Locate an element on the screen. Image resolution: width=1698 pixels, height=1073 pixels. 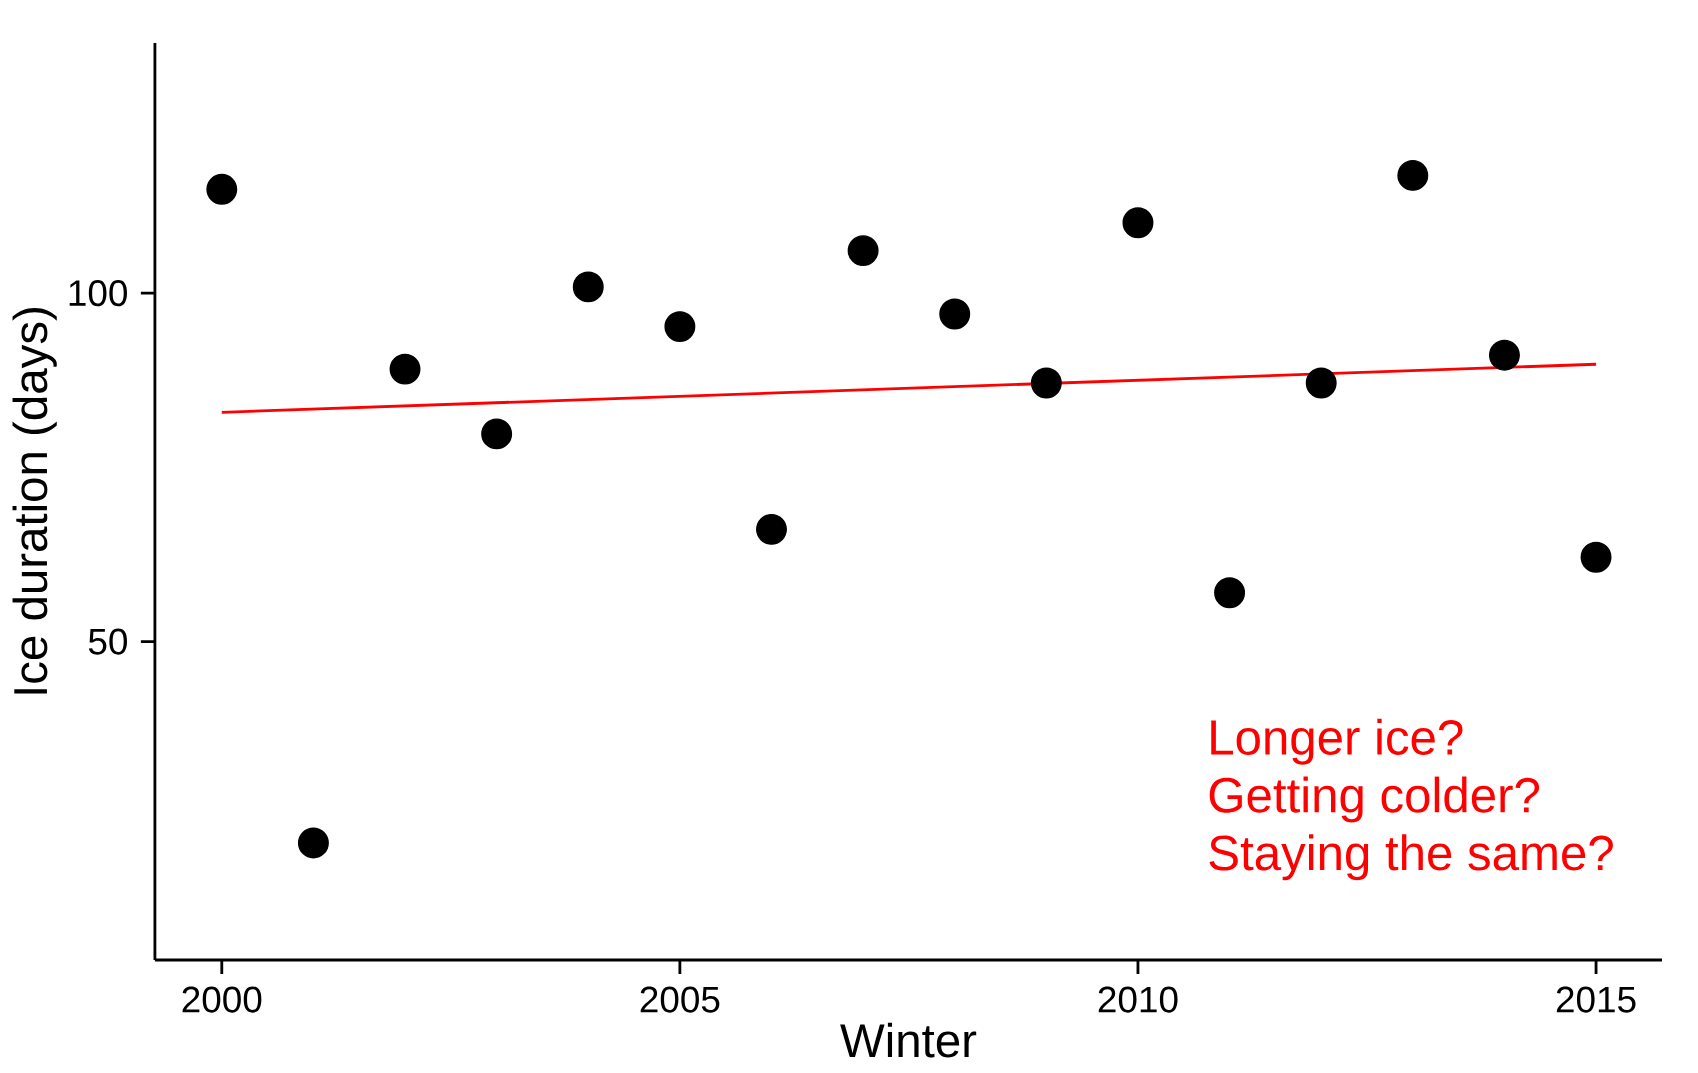
annotation: Staying the same? is located at coordinates (1411, 857).